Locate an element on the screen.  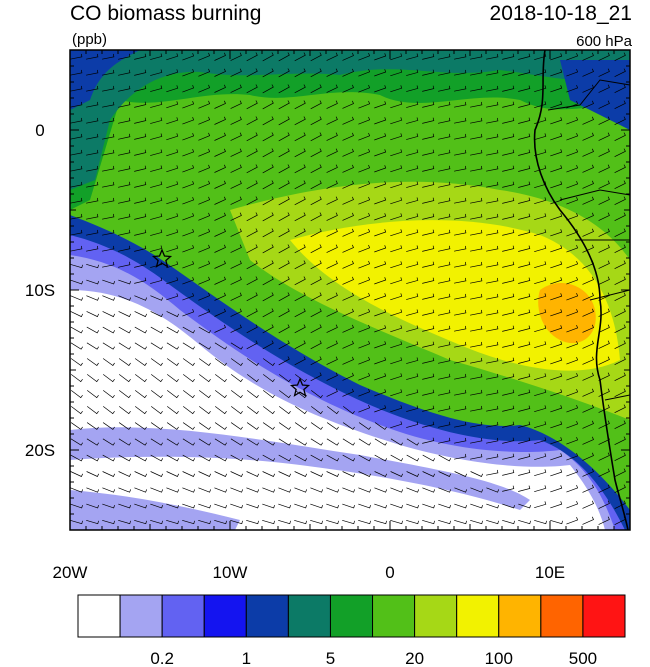
borders is located at coordinates (588, 240).